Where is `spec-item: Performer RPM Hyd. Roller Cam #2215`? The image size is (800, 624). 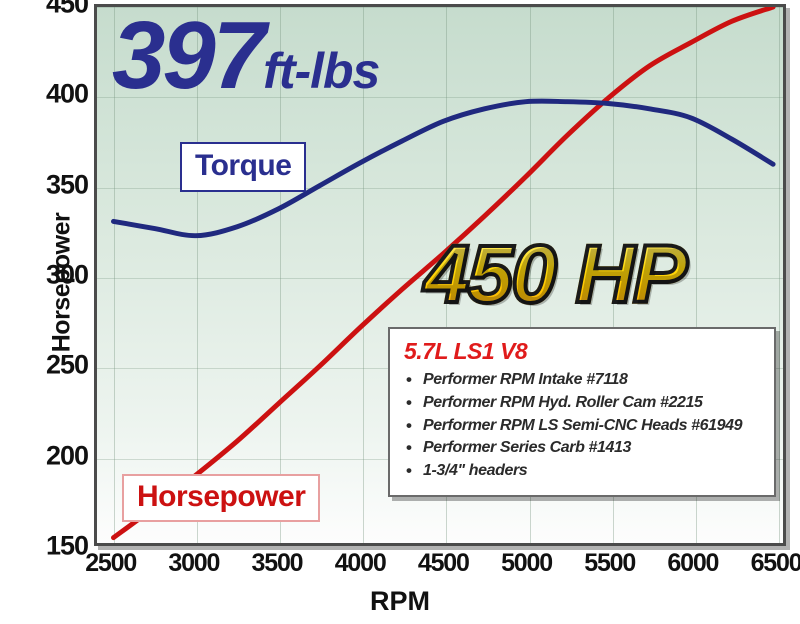 spec-item: Performer RPM Hyd. Roller Cam #2215 is located at coordinates (583, 403).